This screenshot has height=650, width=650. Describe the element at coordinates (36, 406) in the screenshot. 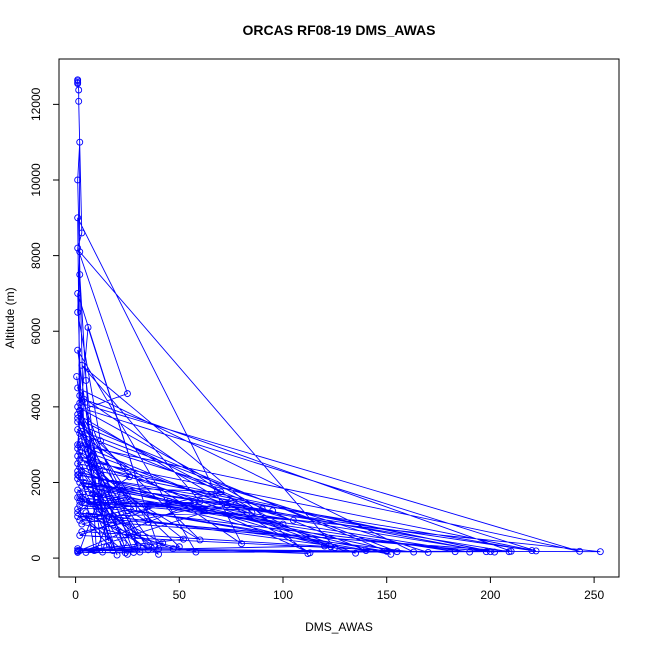

I see `y-tick-label: 4000` at that location.